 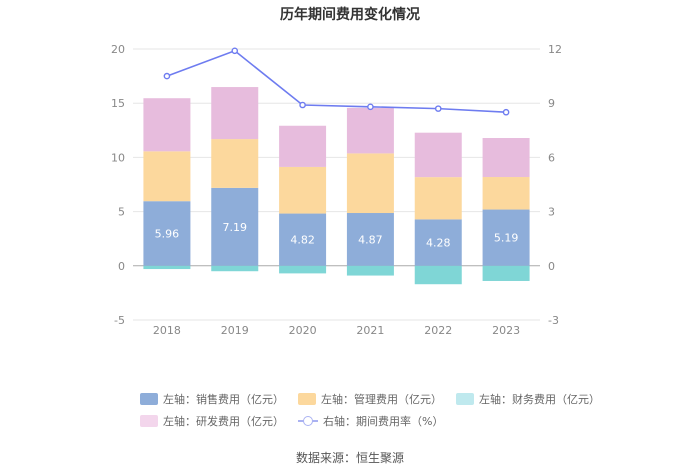 What do you see at coordinates (149, 399) in the screenshot?
I see `legend-swatch-sales` at bounding box center [149, 399].